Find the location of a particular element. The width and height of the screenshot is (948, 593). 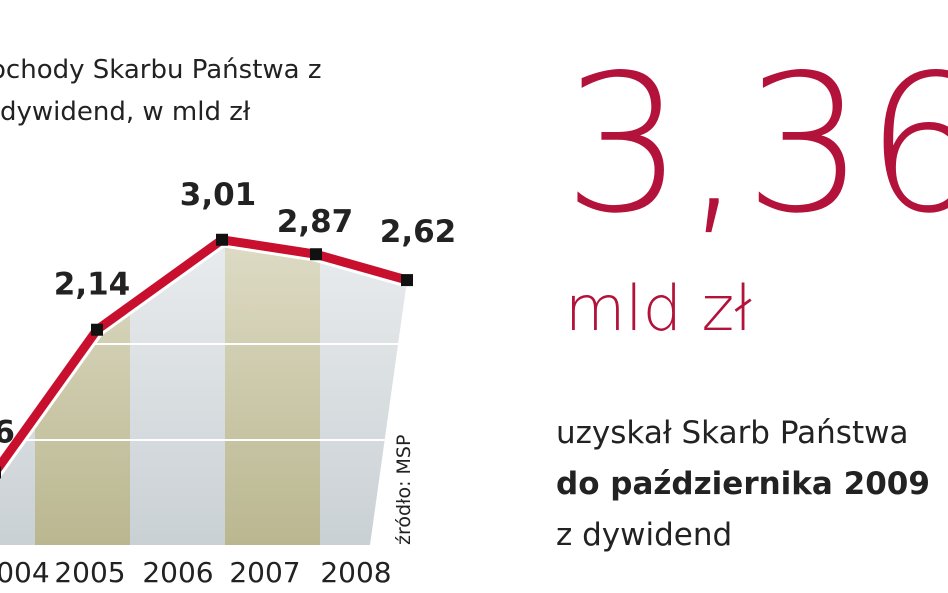

data-label: 0,76 is located at coordinates (7, 432).